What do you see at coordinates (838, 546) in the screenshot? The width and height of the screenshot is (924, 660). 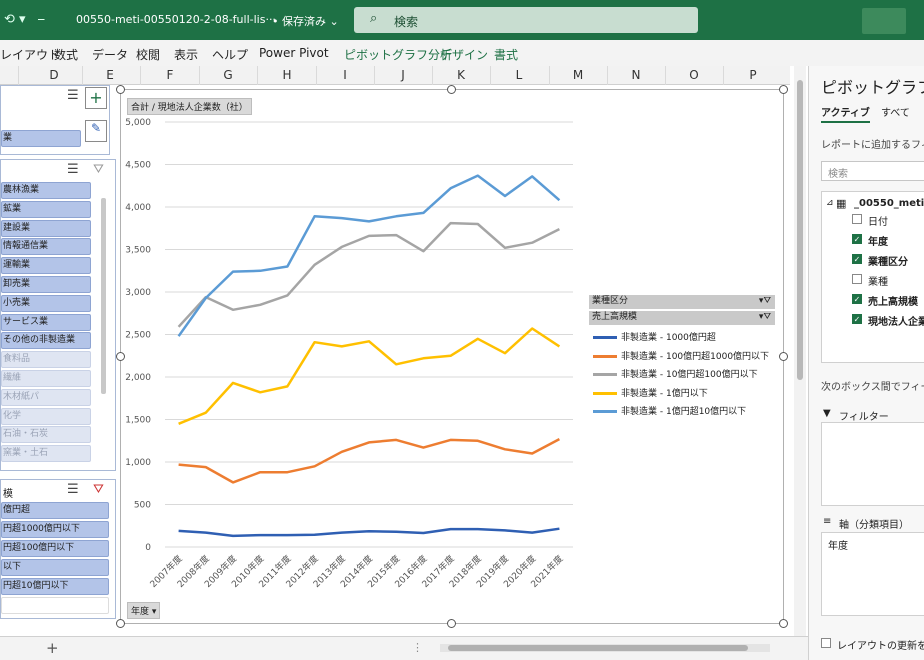 I see `axis-field-item: 年度` at bounding box center [838, 546].